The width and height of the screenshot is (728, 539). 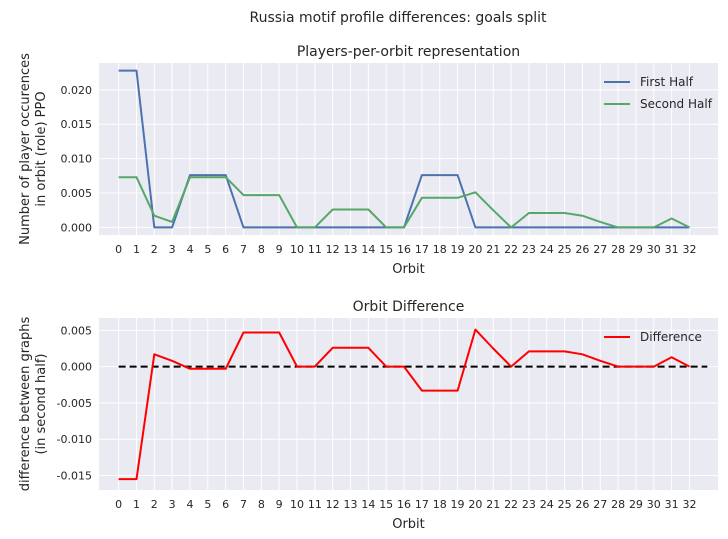 What do you see at coordinates (41, 148) in the screenshot?
I see `y-axis-label-line-2: in orbit (role) PPO` at bounding box center [41, 148].